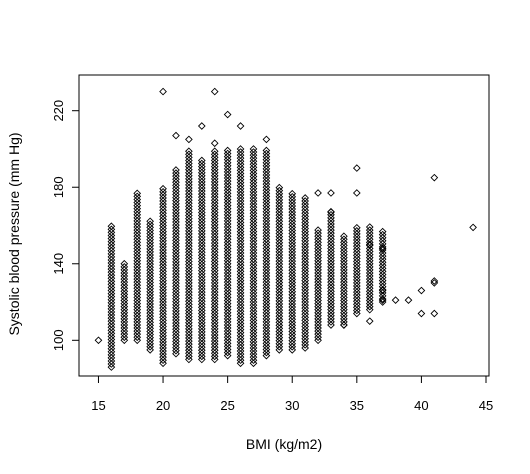  Describe the element at coordinates (292, 394) in the screenshot. I see `x-axis: 15 20 25 30 35 40 45` at that location.